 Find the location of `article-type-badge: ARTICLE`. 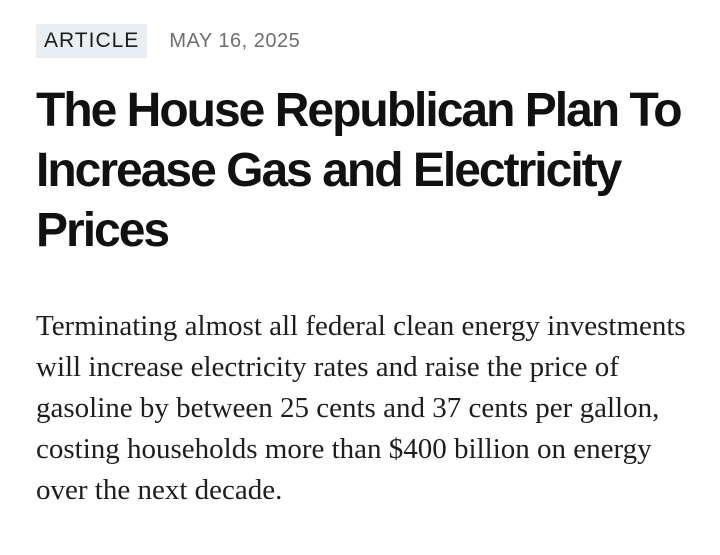

article-type-badge: ARTICLE is located at coordinates (92, 41).